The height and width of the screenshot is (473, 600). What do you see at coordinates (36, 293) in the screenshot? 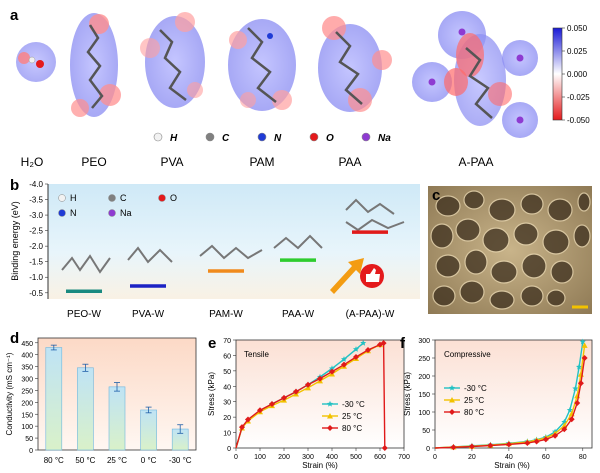
I see `panel-b-y-tick-label: -0.5` at bounding box center [36, 293].